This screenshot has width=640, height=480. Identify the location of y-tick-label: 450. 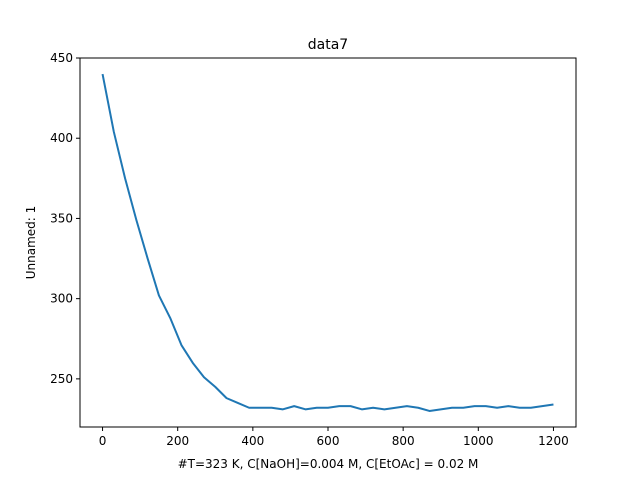
(61, 58).